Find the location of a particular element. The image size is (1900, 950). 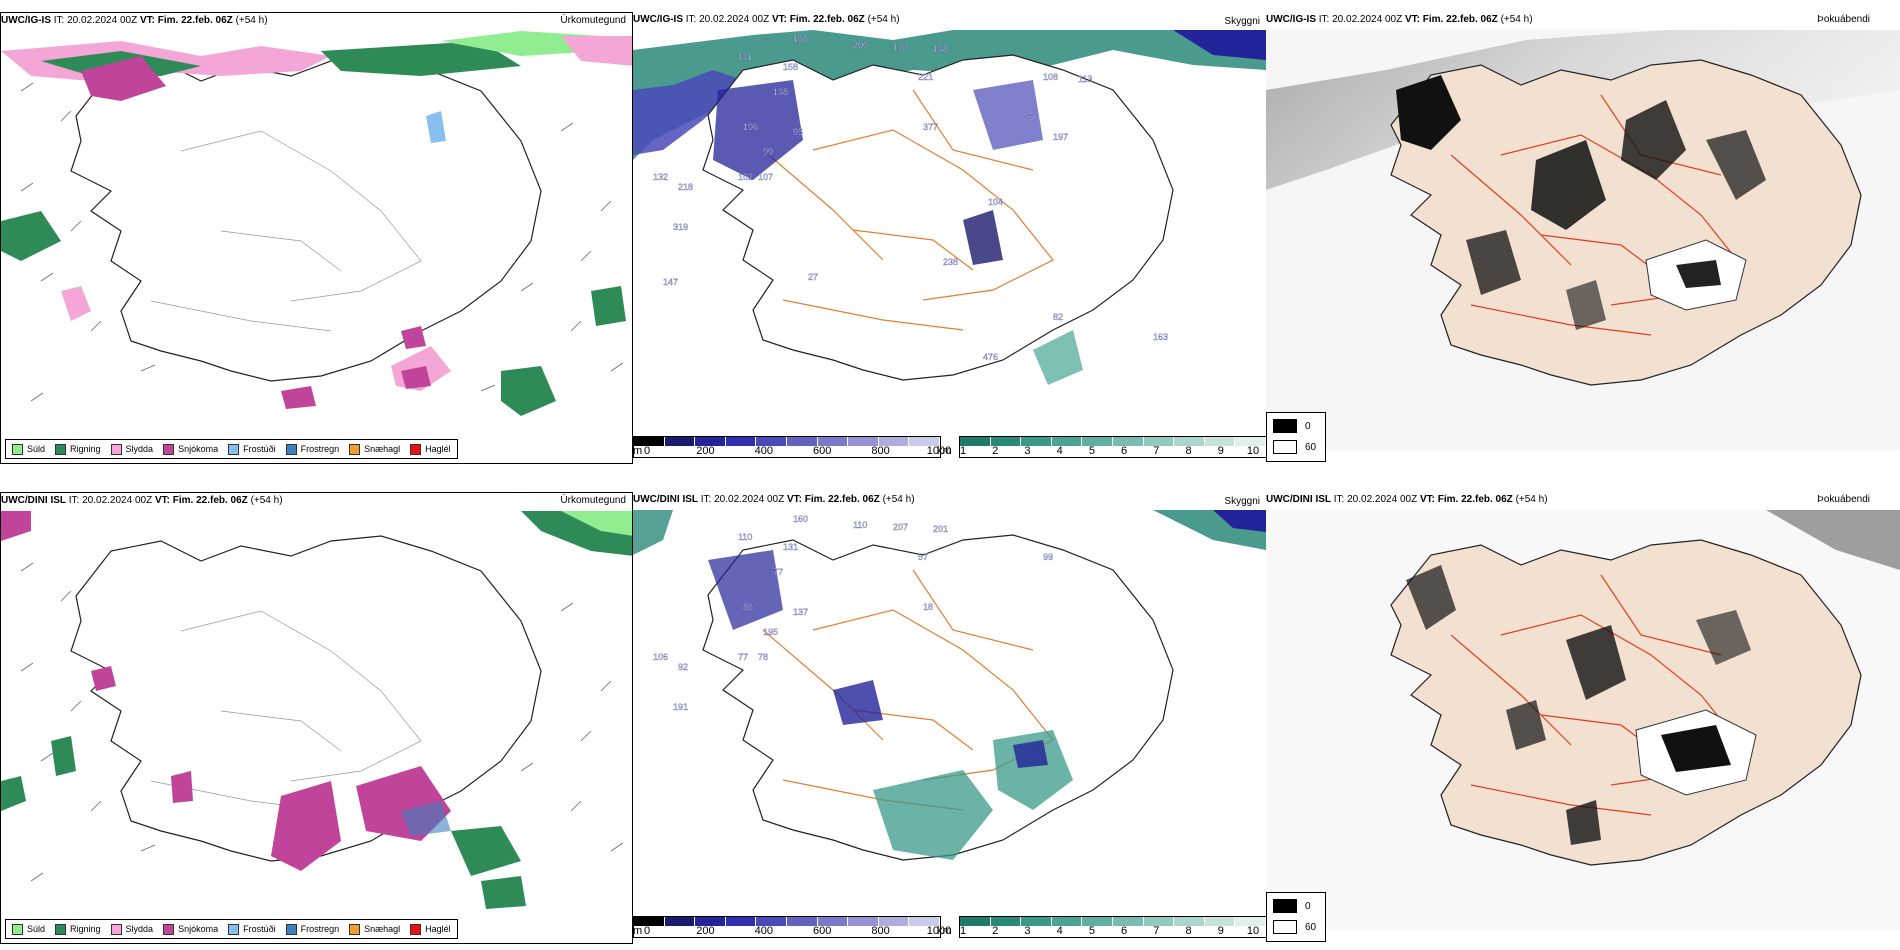

cloud-height-label: 107 is located at coordinates (765, 177).